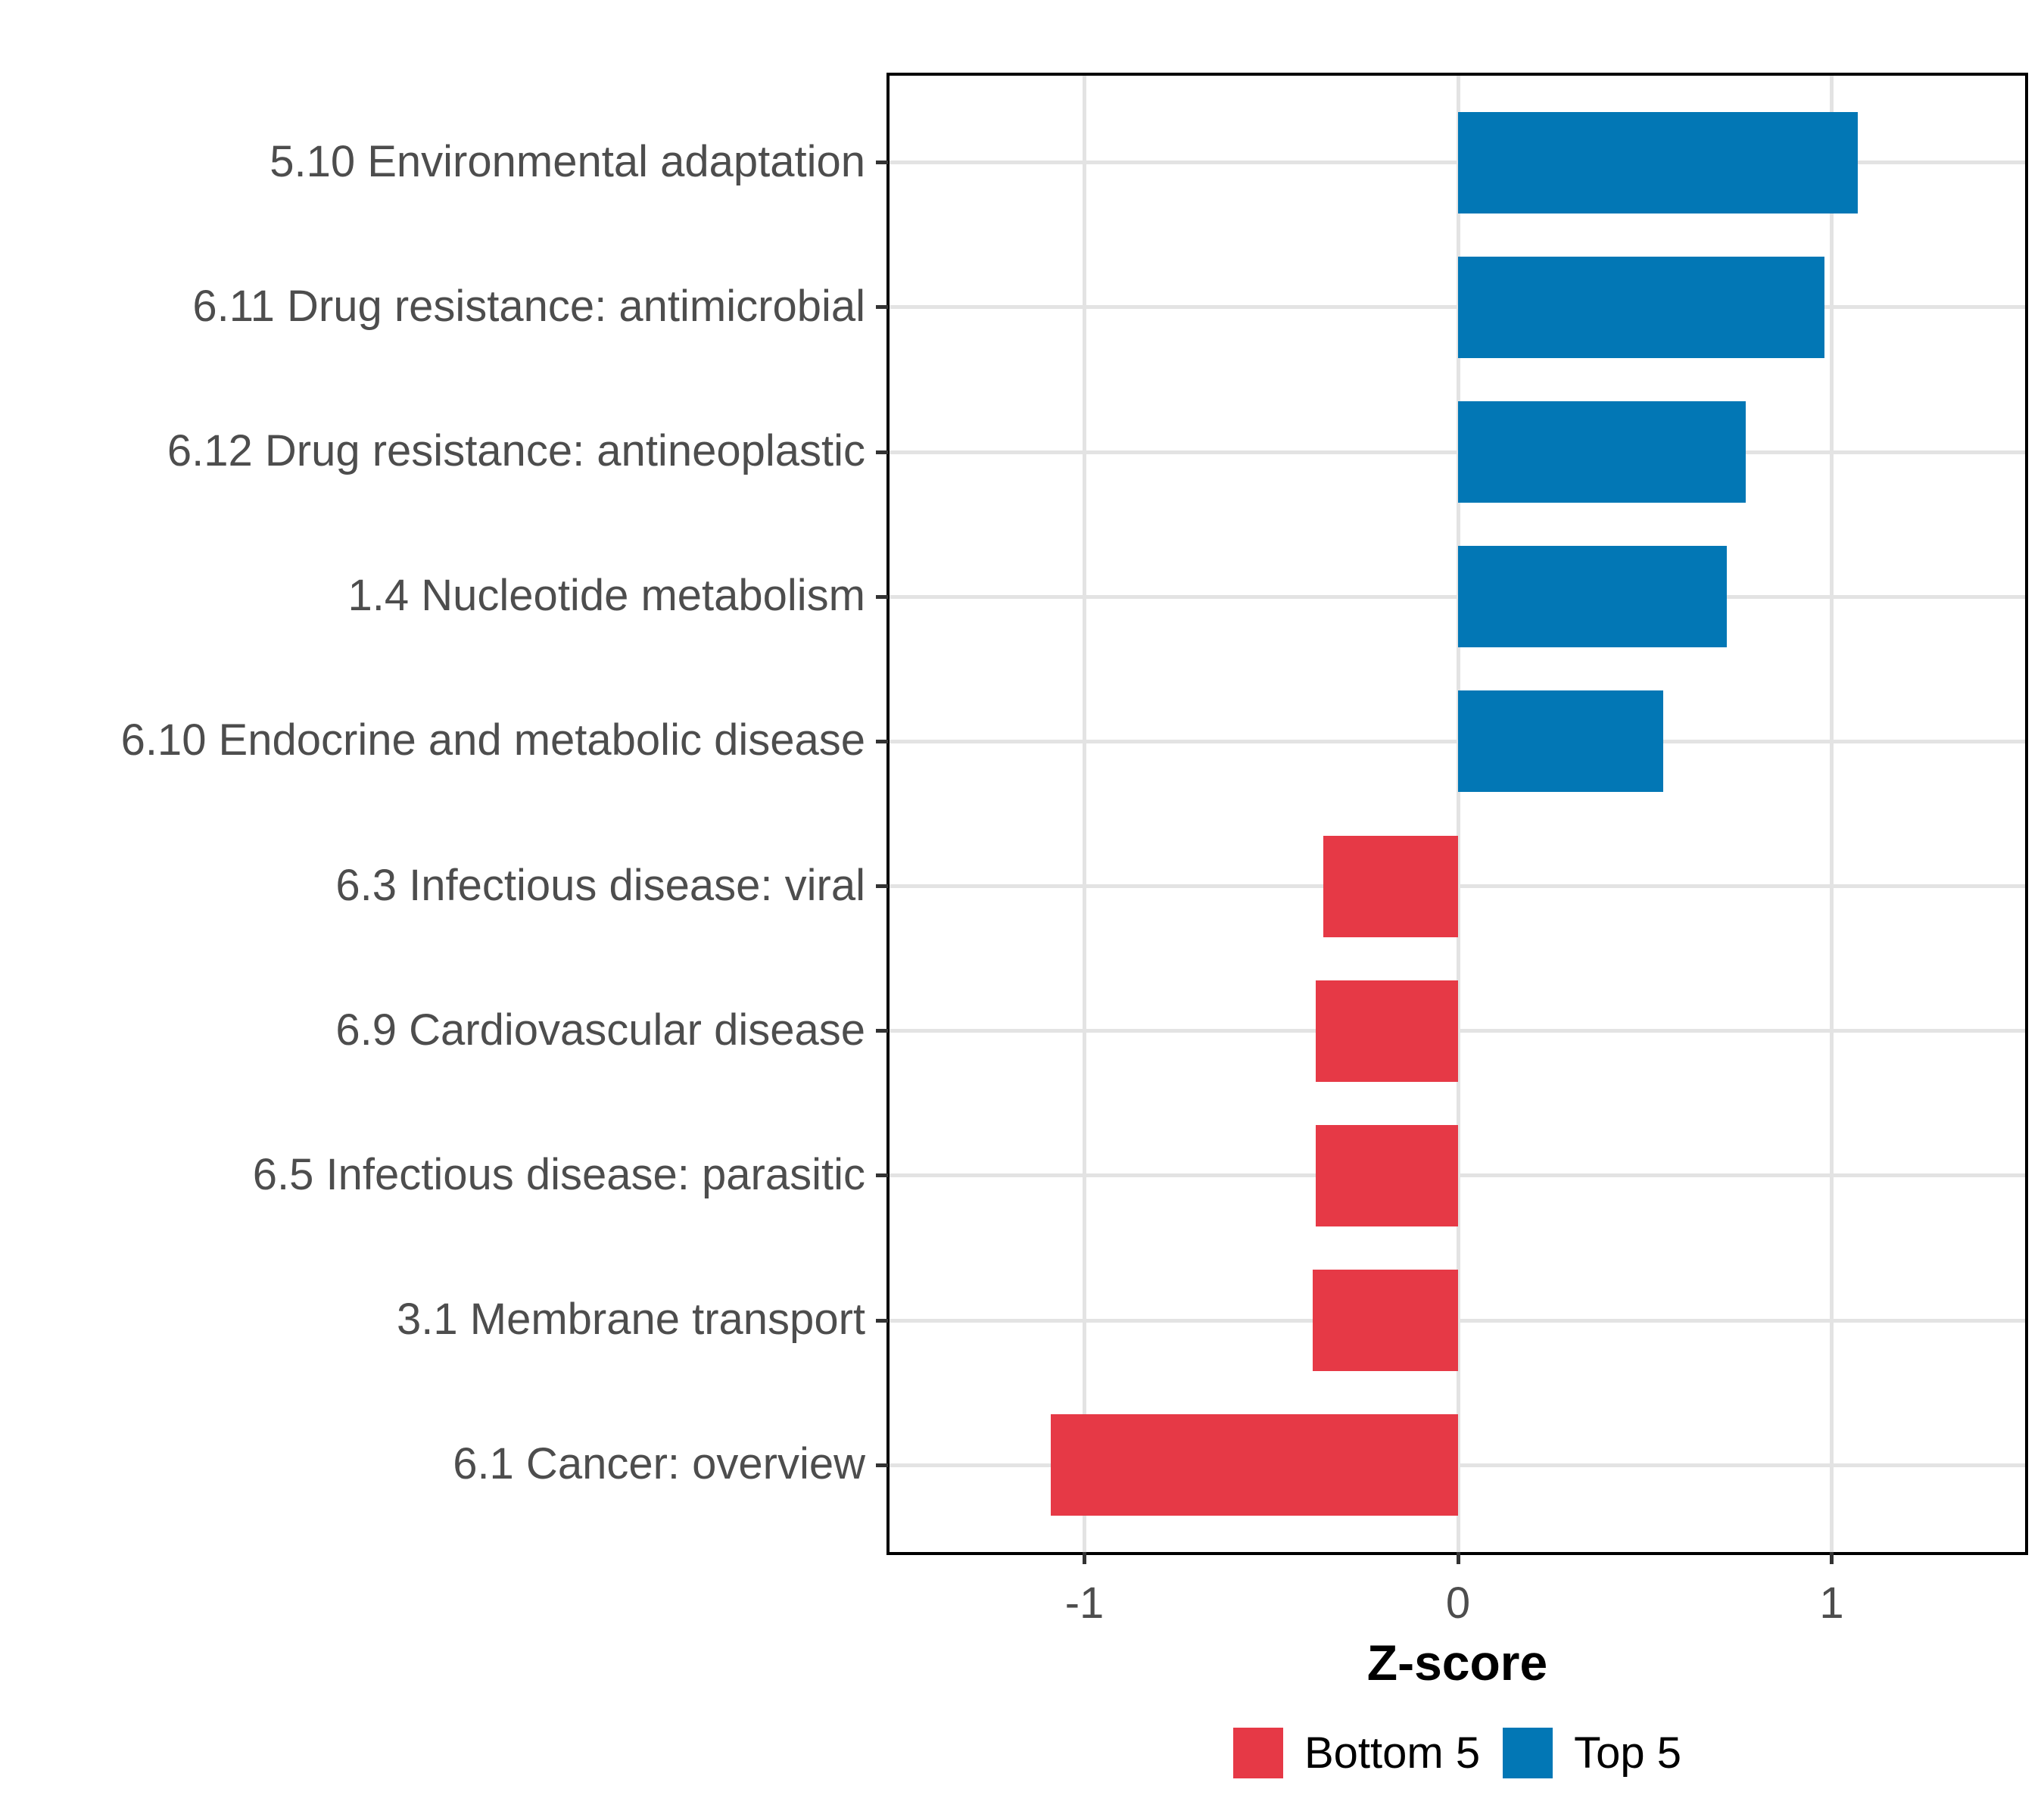 The height and width of the screenshot is (1817, 2044). Describe the element at coordinates (600, 885) in the screenshot. I see `category-label: 6.3 Infectious disease: viral` at that location.